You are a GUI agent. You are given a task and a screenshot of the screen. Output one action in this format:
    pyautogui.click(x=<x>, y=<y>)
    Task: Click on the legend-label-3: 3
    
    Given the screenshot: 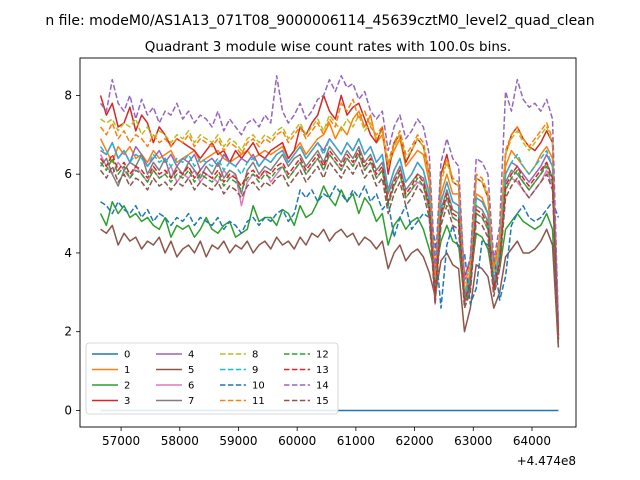 What is the action you would take?
    pyautogui.click(x=127, y=401)
    